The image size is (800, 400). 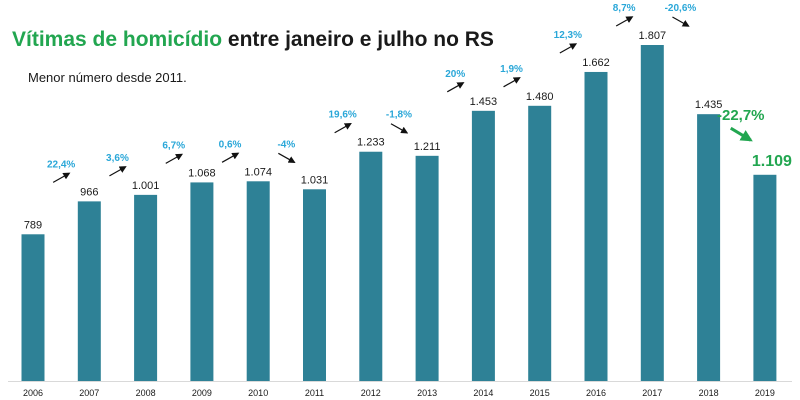 What do you see at coordinates (596, 393) in the screenshot?
I see `x-tick-label: 2016` at bounding box center [596, 393].